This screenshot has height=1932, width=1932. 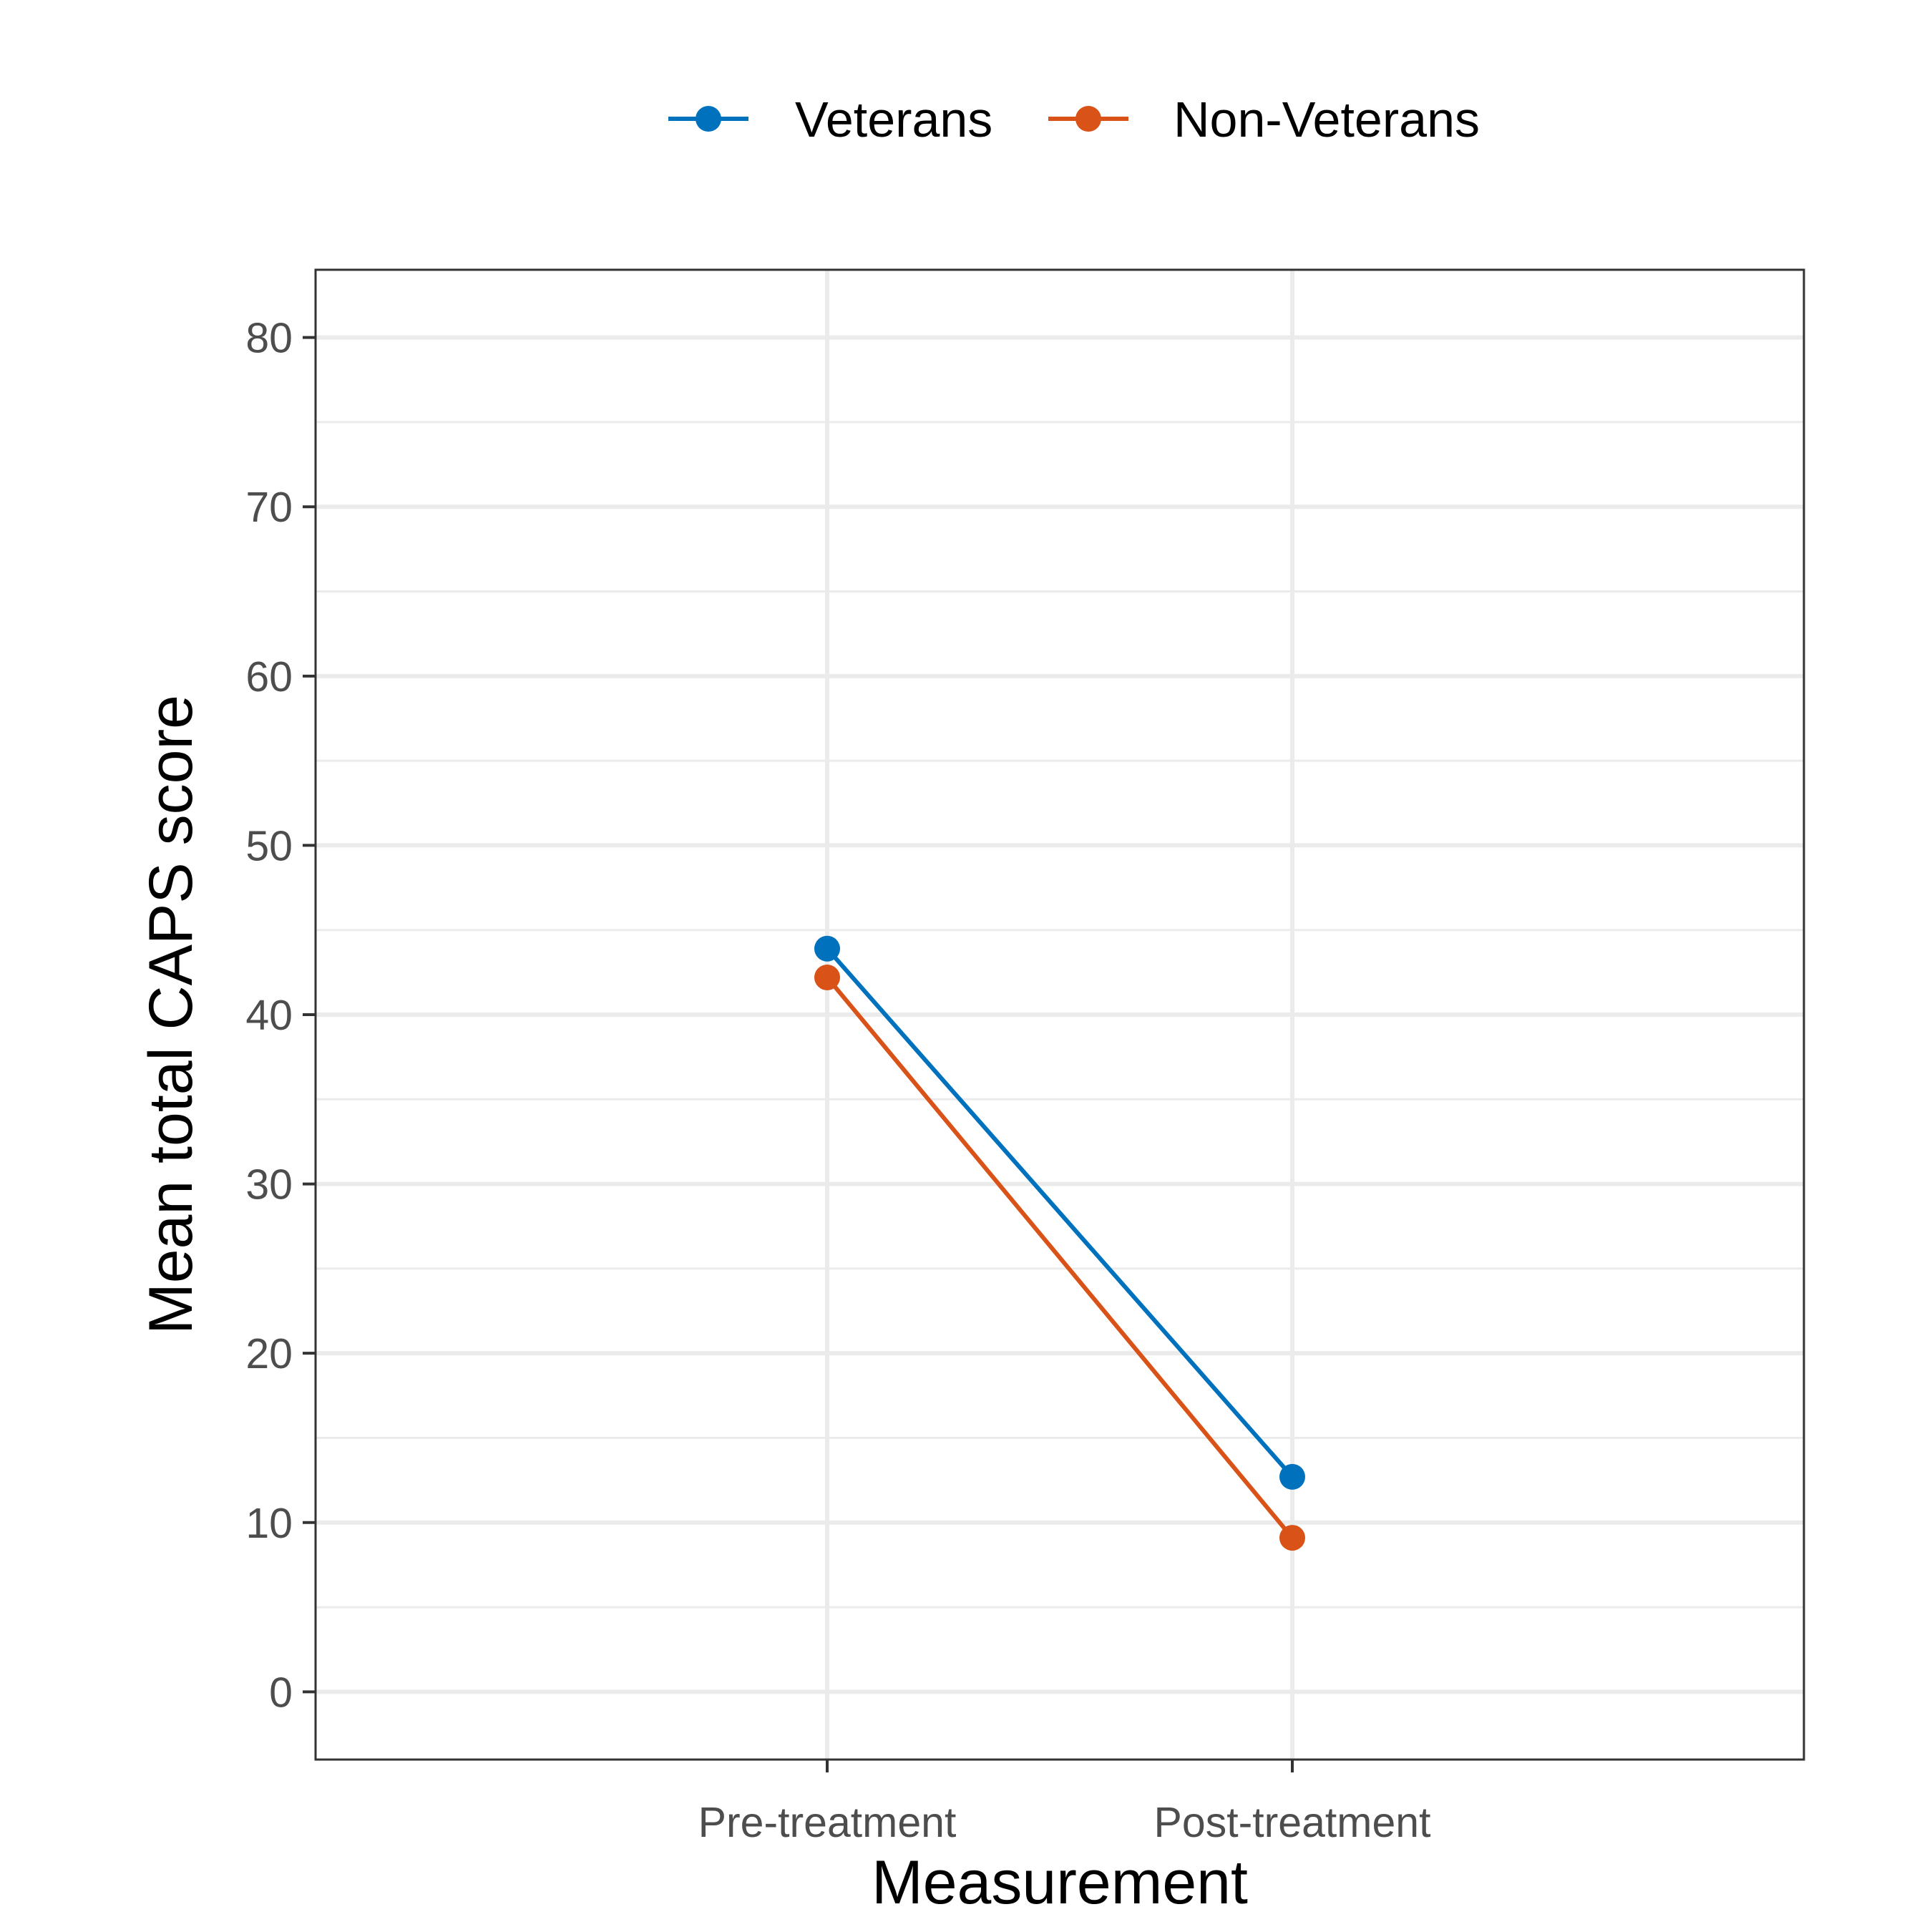 I want to click on x-axis: Pre-treatment Post-treatment, so click(x=1064, y=1803).